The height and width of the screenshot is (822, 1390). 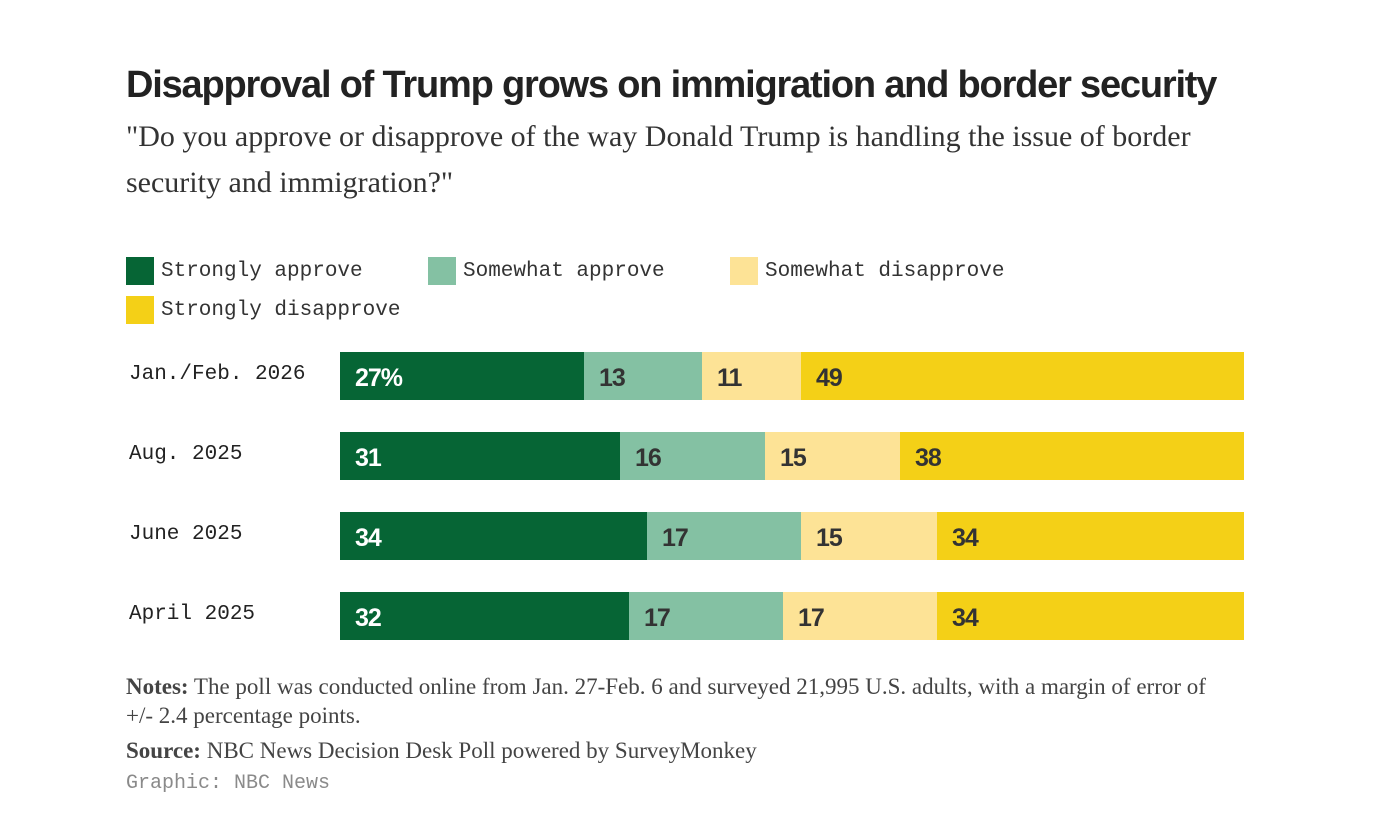 What do you see at coordinates (163, 750) in the screenshot?
I see `source-label: Source:` at bounding box center [163, 750].